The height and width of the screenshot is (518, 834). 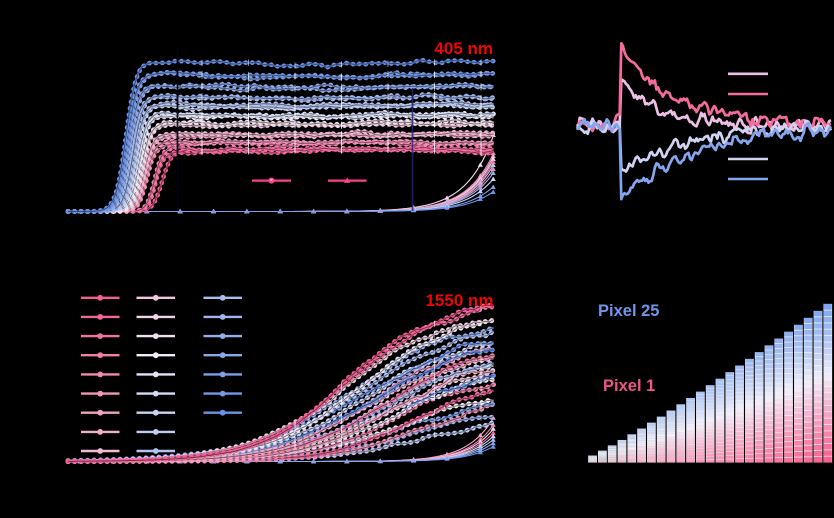 I want to click on svg-text: Pixel 1, so click(x=629, y=386).